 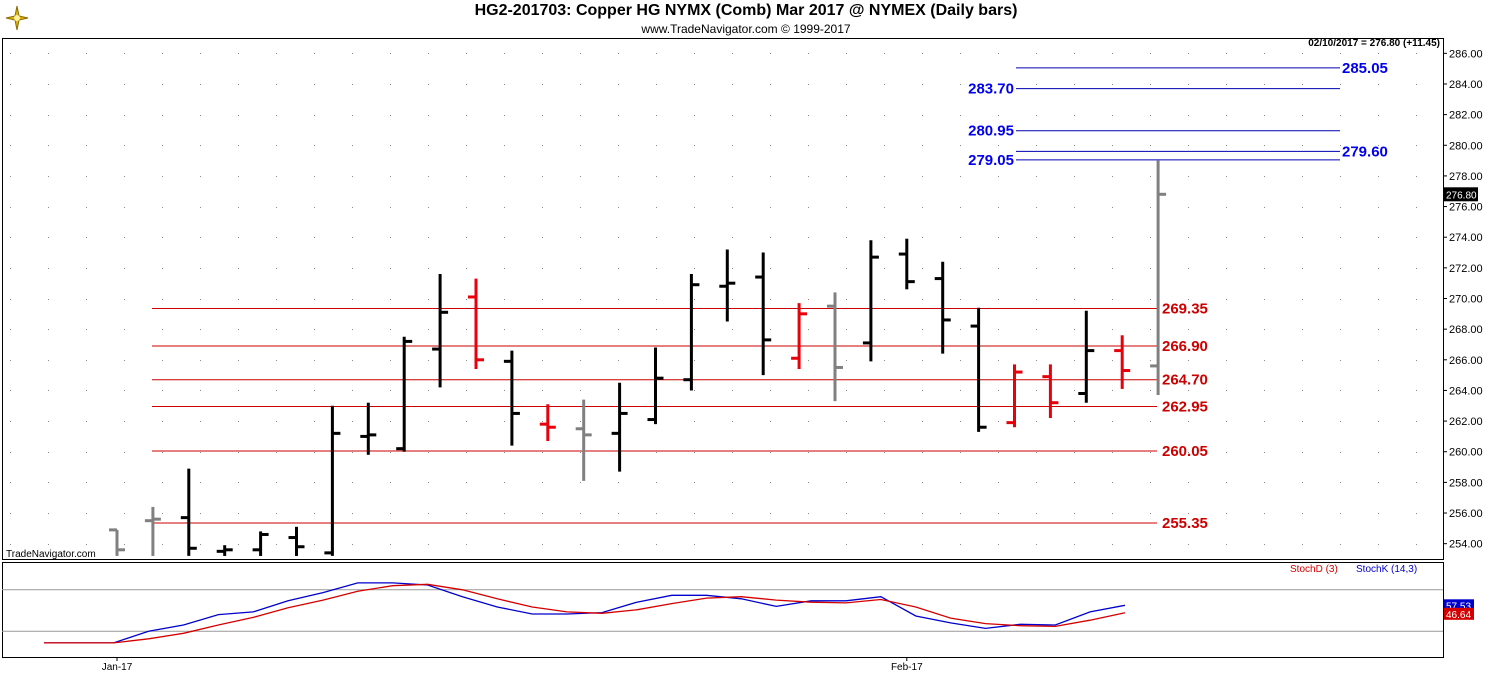 I want to click on y-tick-label: 284.00, so click(x=1466, y=85).